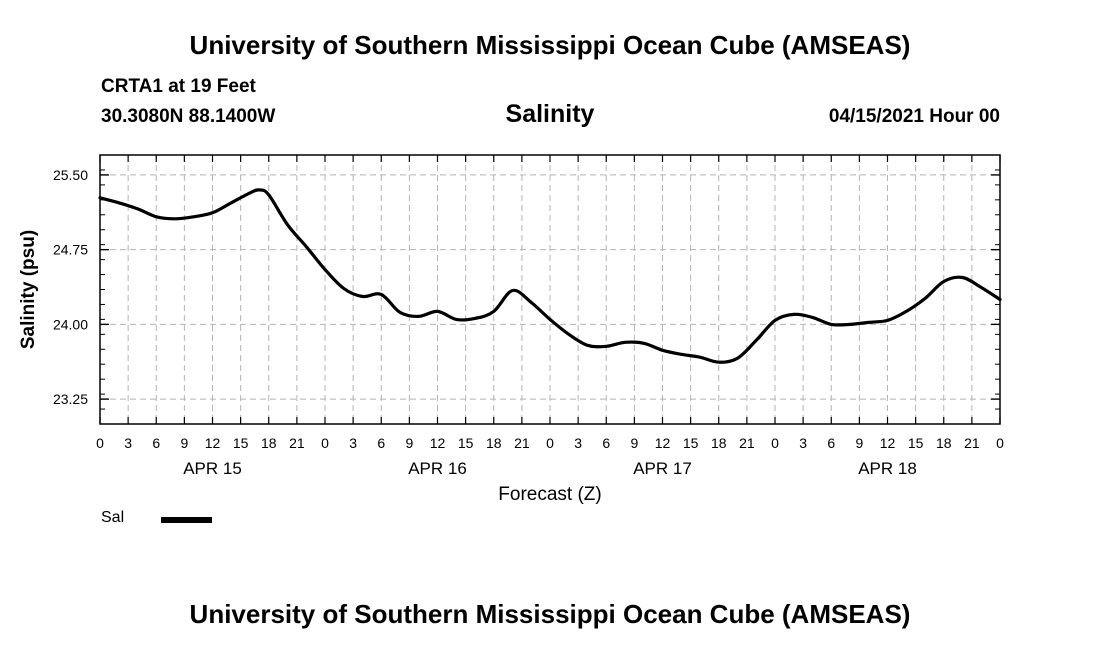 The image size is (1100, 650). What do you see at coordinates (113, 517) in the screenshot?
I see `legend-label: Sal` at bounding box center [113, 517].